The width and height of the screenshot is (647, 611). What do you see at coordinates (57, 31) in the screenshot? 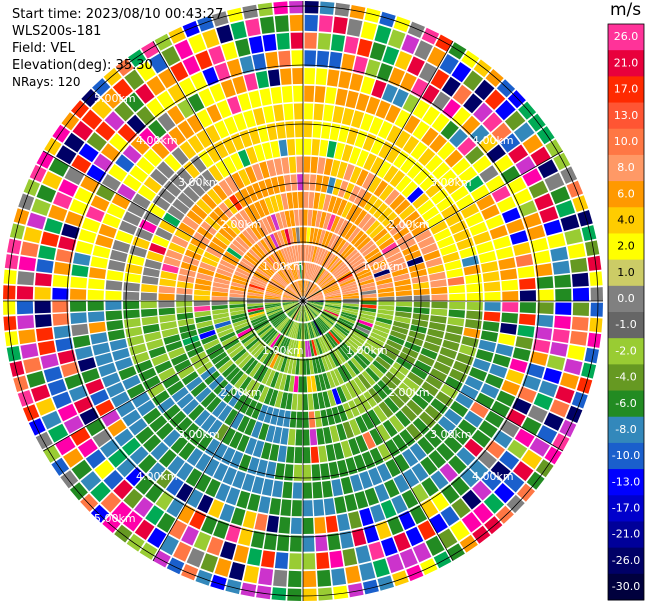
I see `instrument-label: WLS200s-181` at bounding box center [57, 31].